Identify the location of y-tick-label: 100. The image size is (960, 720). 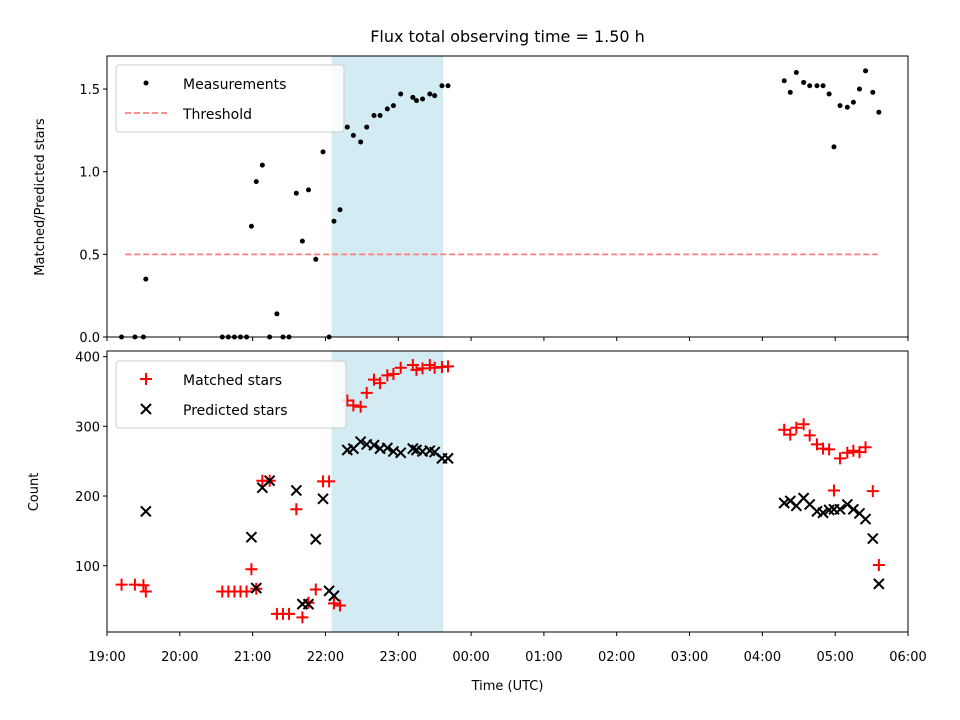
(87, 567).